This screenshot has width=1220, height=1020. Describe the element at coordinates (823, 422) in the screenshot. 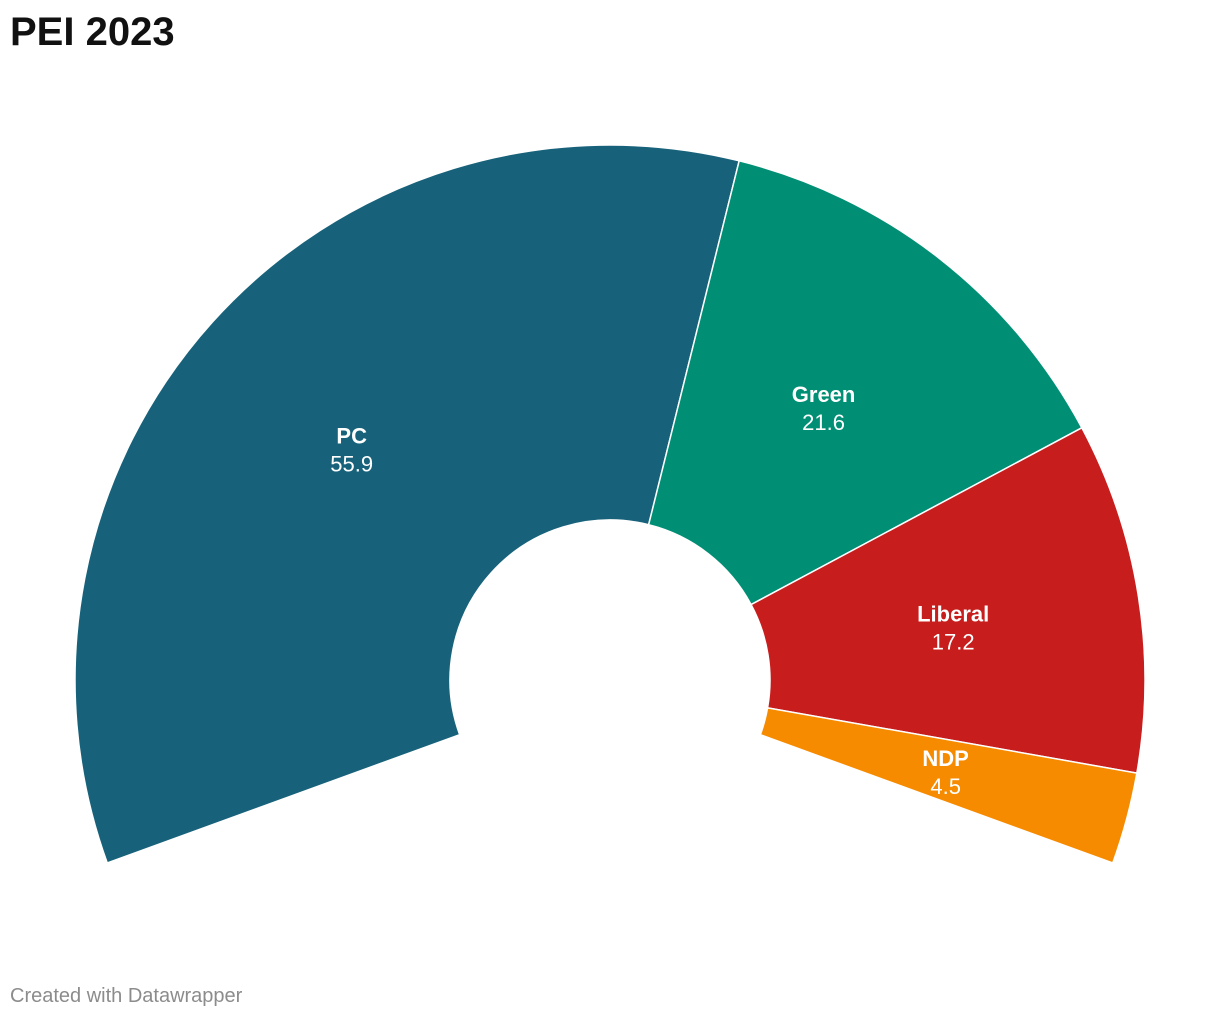

I see `slice-value-label: 21.6` at that location.